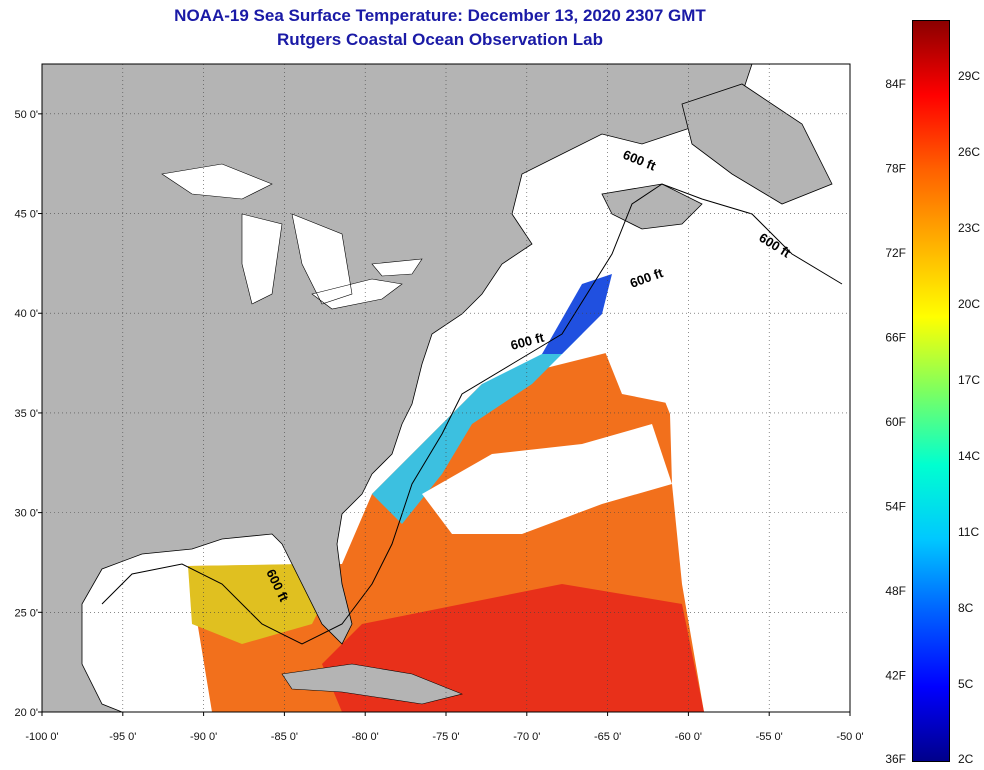 This screenshot has height=770, width=984. What do you see at coordinates (607, 737) in the screenshot?
I see `lon-tick-label: -65 0'` at bounding box center [607, 737].